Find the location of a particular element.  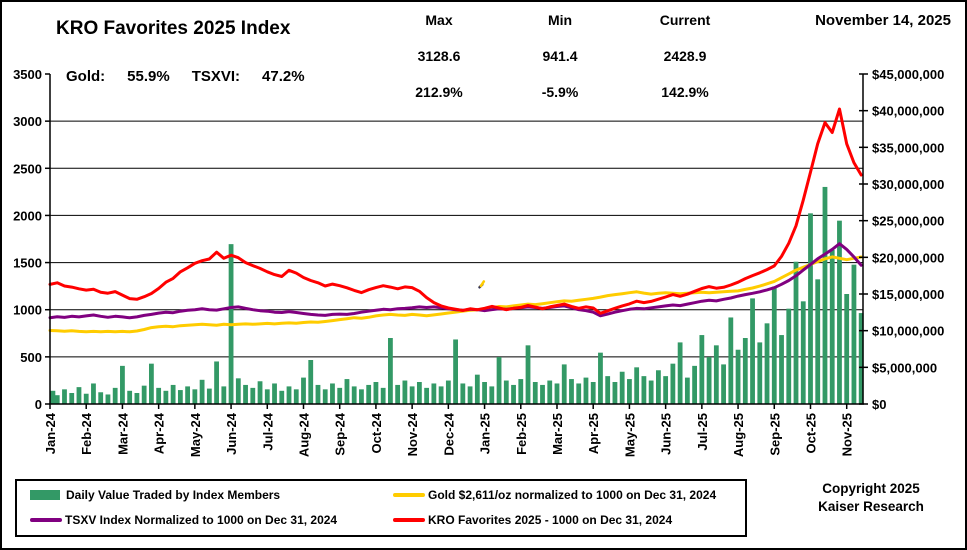

svg-text: Aug-24 is located at coordinates (303, 434).